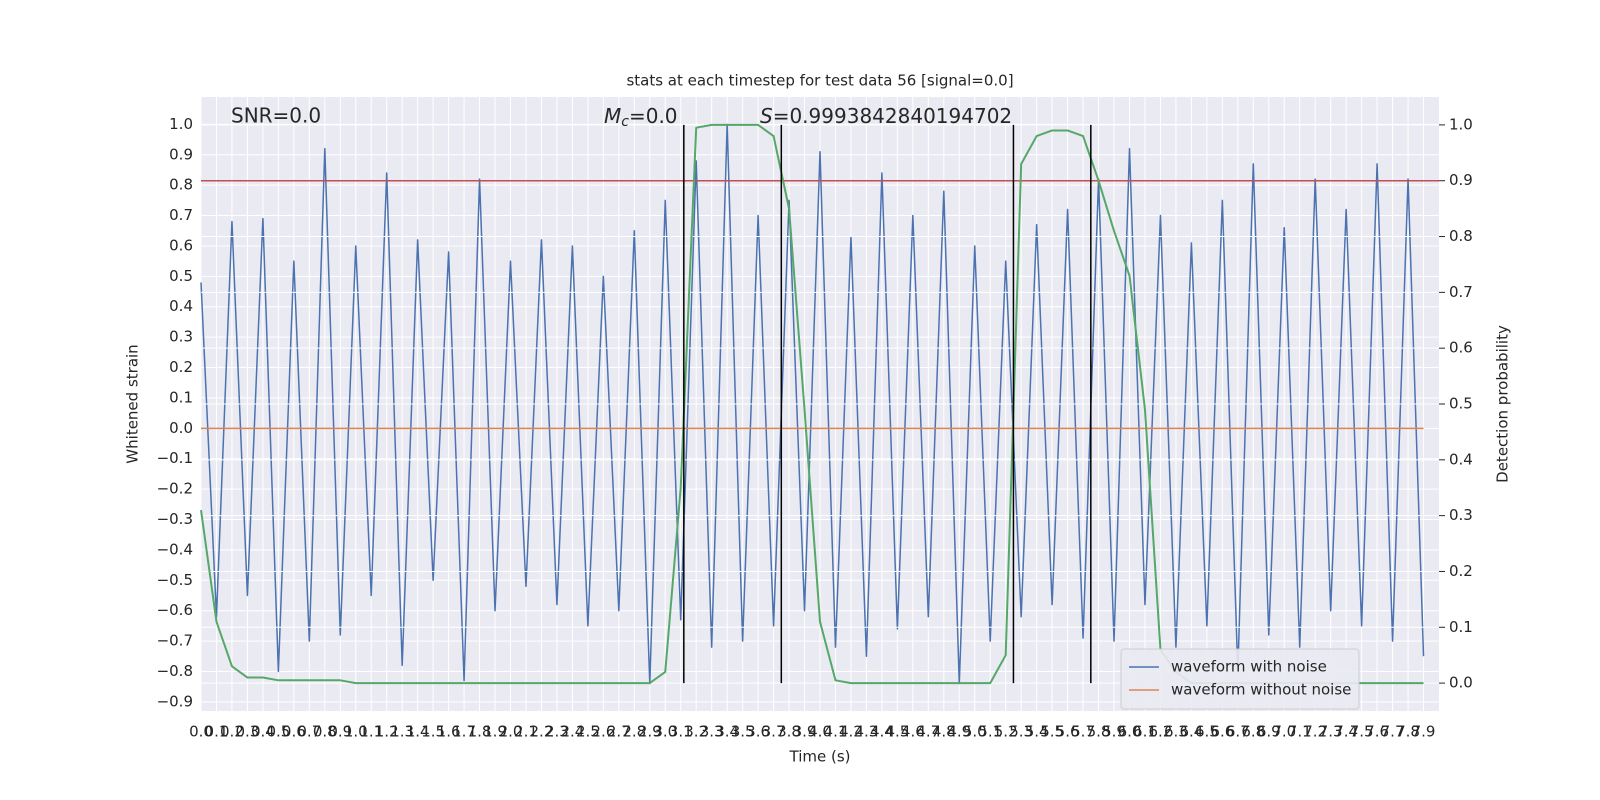  Describe the element at coordinates (1161, 732) in the screenshot. I see `x-tick-label: 6.2` at that location.